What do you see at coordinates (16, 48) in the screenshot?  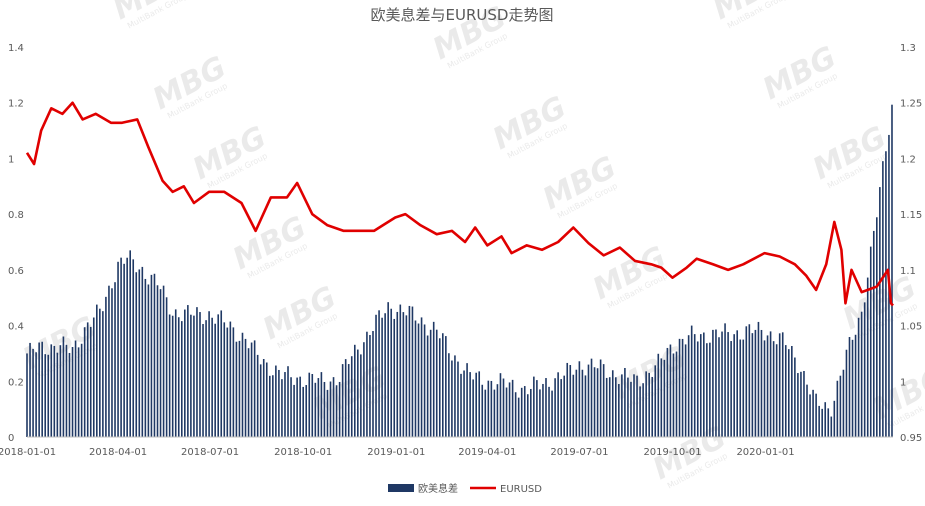 I see `left-tick-label: 1.4` at bounding box center [16, 48].